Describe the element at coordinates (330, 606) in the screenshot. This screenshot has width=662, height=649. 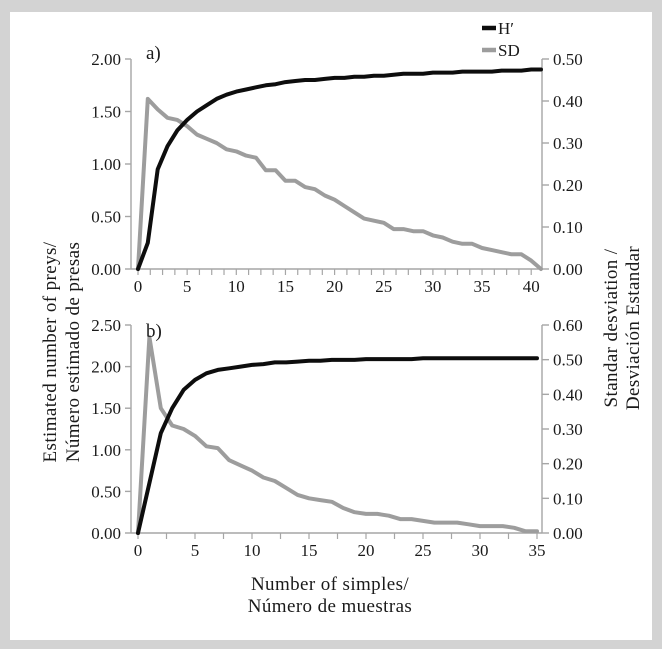
I see `x-axis-title-line2: Número de muestras` at that location.